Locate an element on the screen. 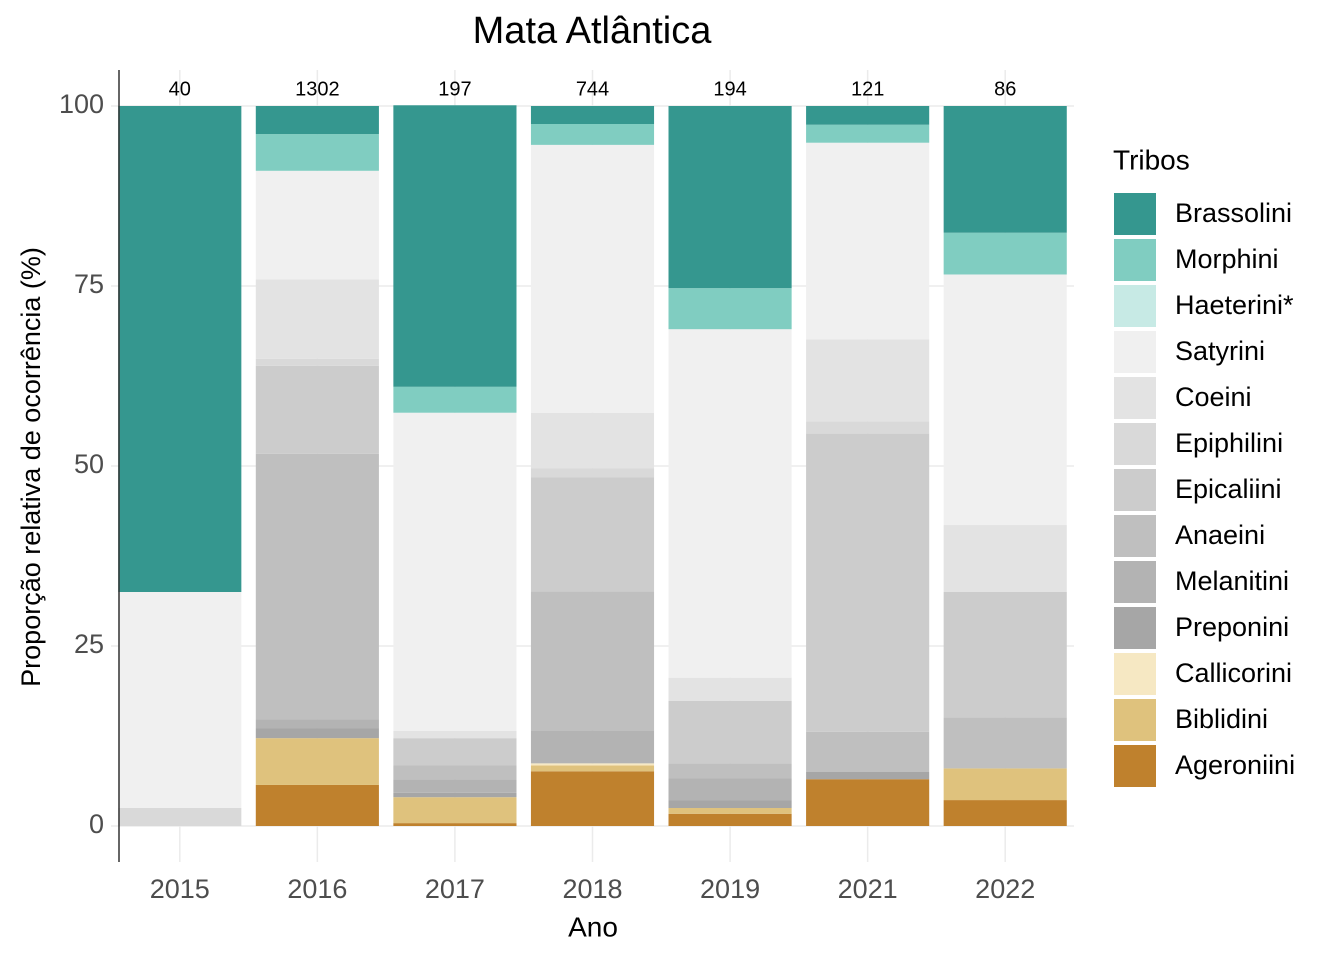  legend-label: Epicaliini is located at coordinates (1228, 489).